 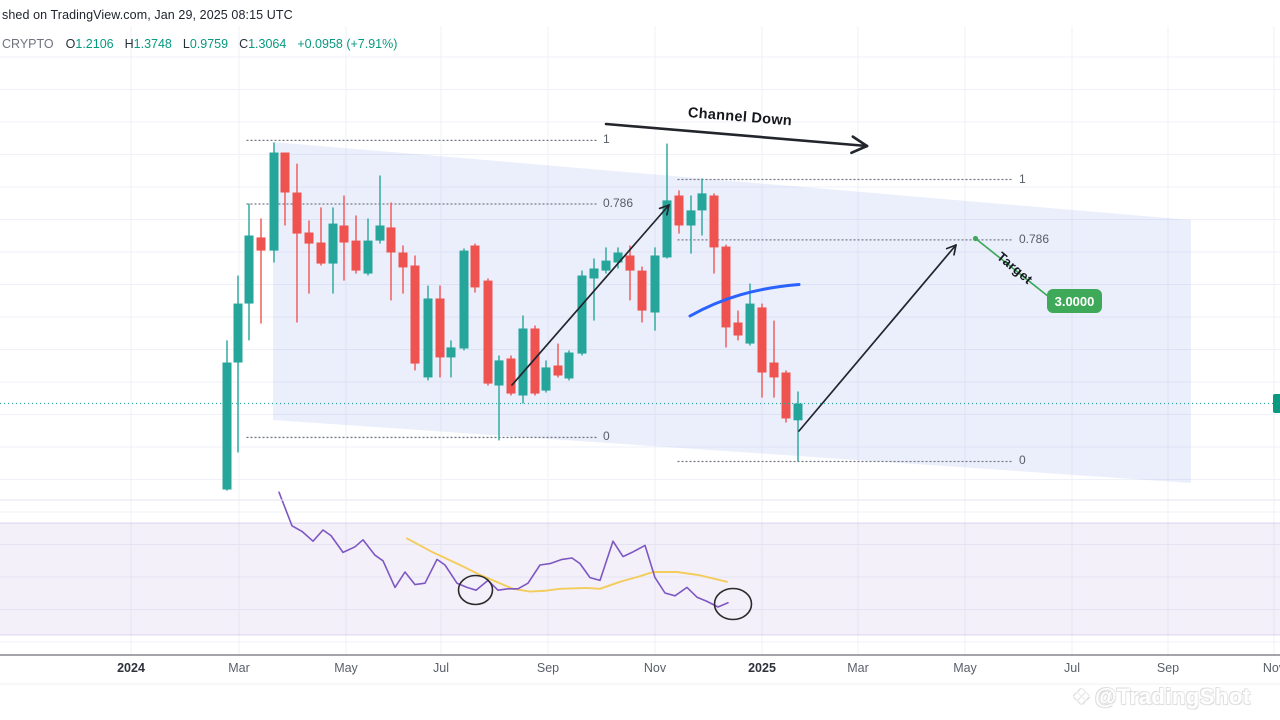 I want to click on x-axis-label: 2024, so click(x=131, y=668).